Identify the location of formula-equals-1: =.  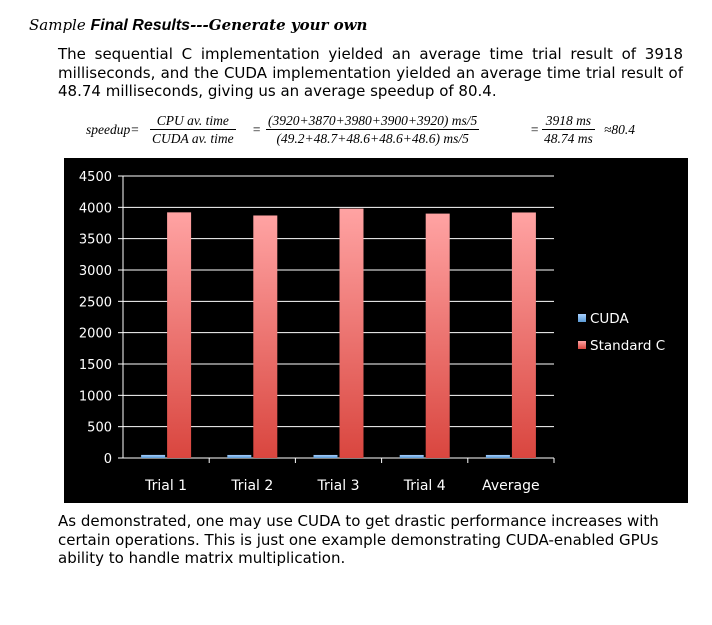
(257, 129).